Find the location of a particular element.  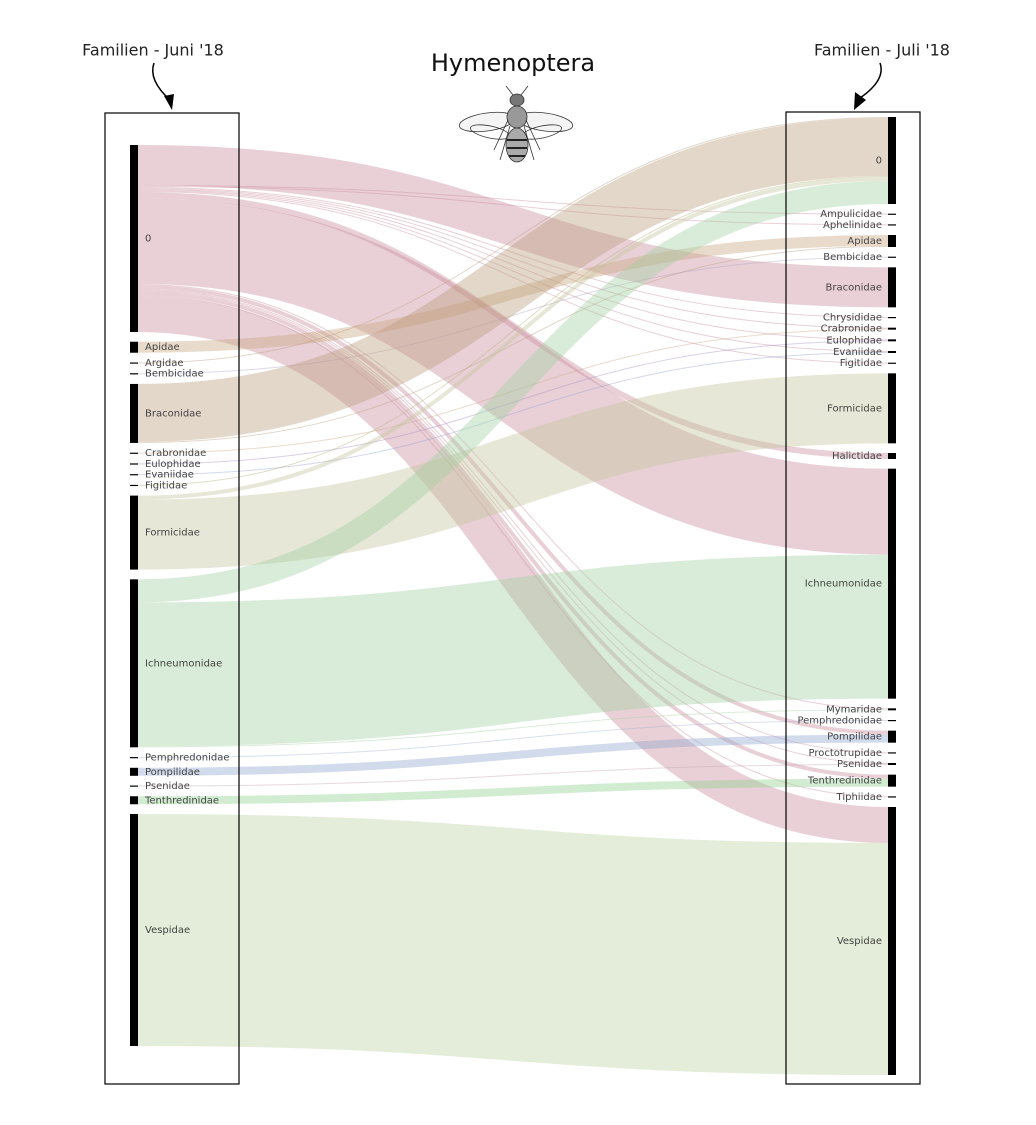

bee-icon is located at coordinates (516, 124).